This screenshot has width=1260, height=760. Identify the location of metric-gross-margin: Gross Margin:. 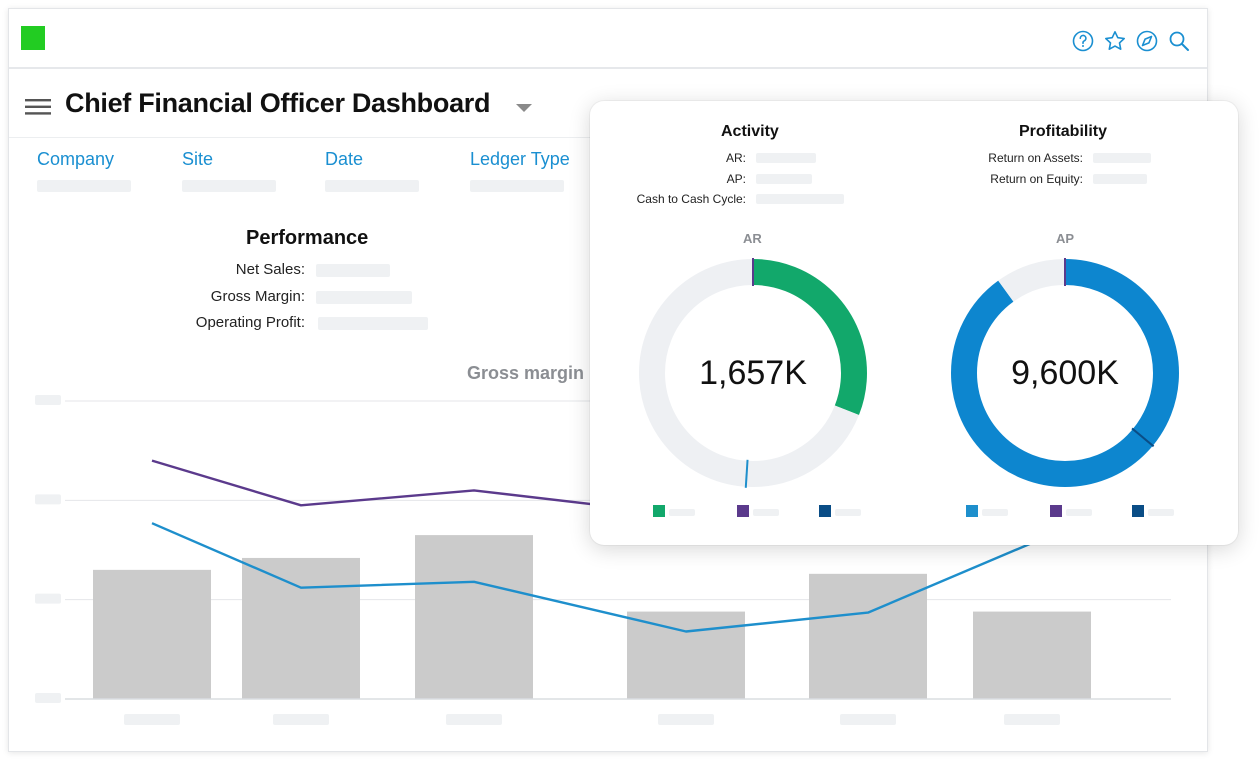
(217, 298).